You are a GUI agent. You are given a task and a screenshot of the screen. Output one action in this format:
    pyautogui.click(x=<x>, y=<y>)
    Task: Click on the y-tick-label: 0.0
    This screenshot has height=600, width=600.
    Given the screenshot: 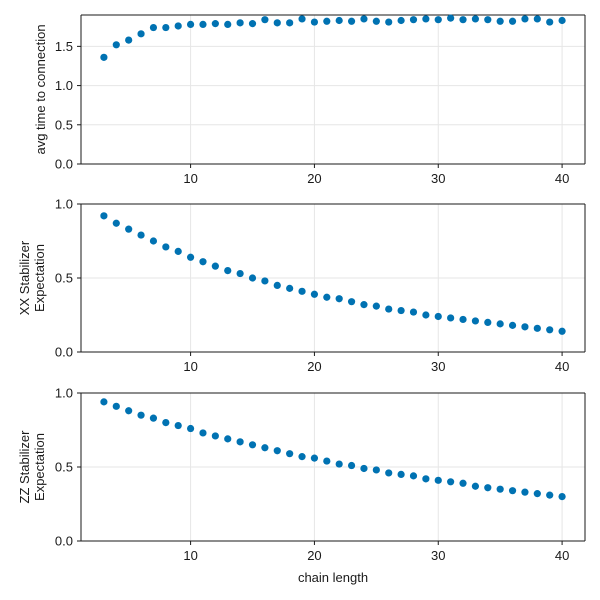 What is the action you would take?
    pyautogui.click(x=64, y=352)
    